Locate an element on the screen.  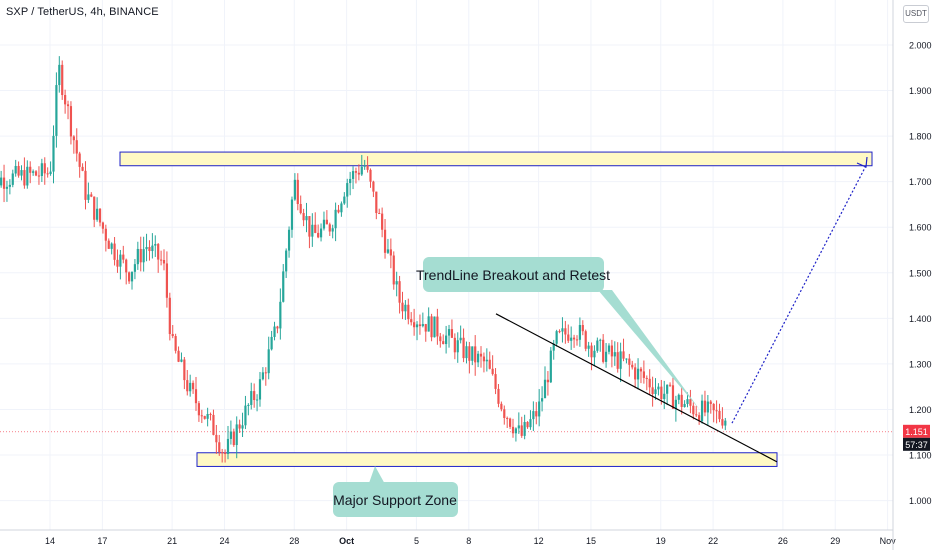
support-zone is located at coordinates (487, 459).